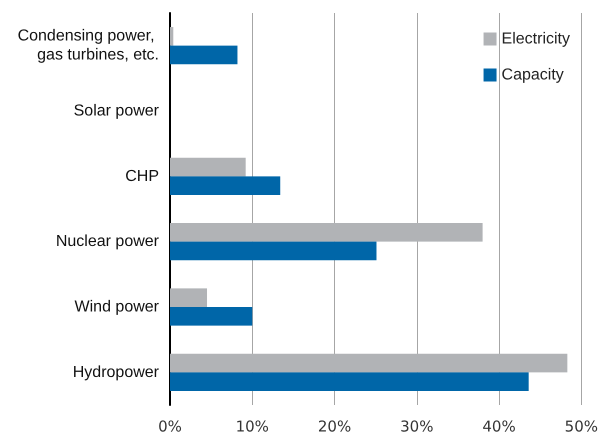 The height and width of the screenshot is (439, 601). I want to click on x-tick-label: 0%, so click(170, 427).